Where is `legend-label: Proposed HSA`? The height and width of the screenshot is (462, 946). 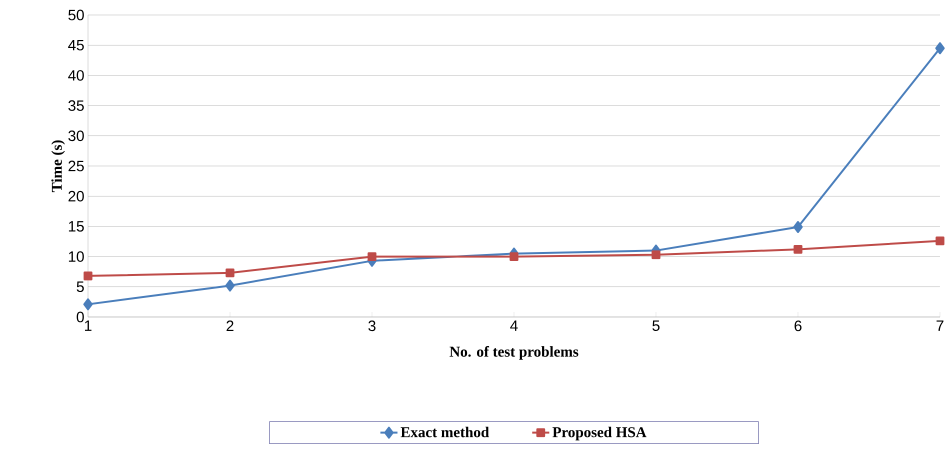 legend-label: Proposed HSA is located at coordinates (599, 433).